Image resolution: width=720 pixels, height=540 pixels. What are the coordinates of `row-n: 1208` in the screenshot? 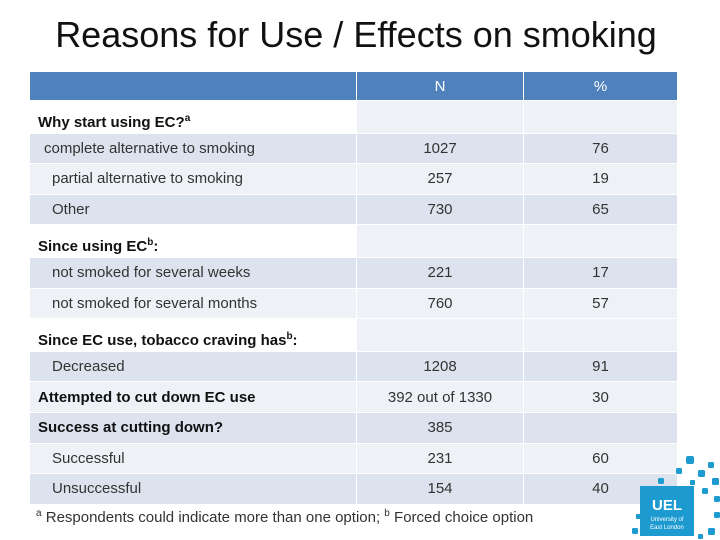 It's located at (440, 367).